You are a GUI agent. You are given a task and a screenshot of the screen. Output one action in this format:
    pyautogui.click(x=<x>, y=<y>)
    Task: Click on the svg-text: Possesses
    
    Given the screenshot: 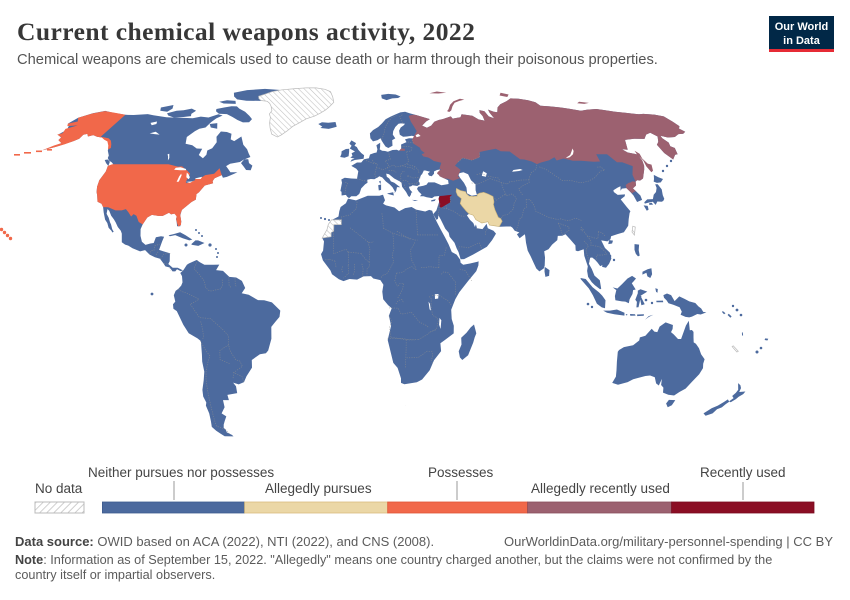 What is the action you would take?
    pyautogui.click(x=461, y=472)
    